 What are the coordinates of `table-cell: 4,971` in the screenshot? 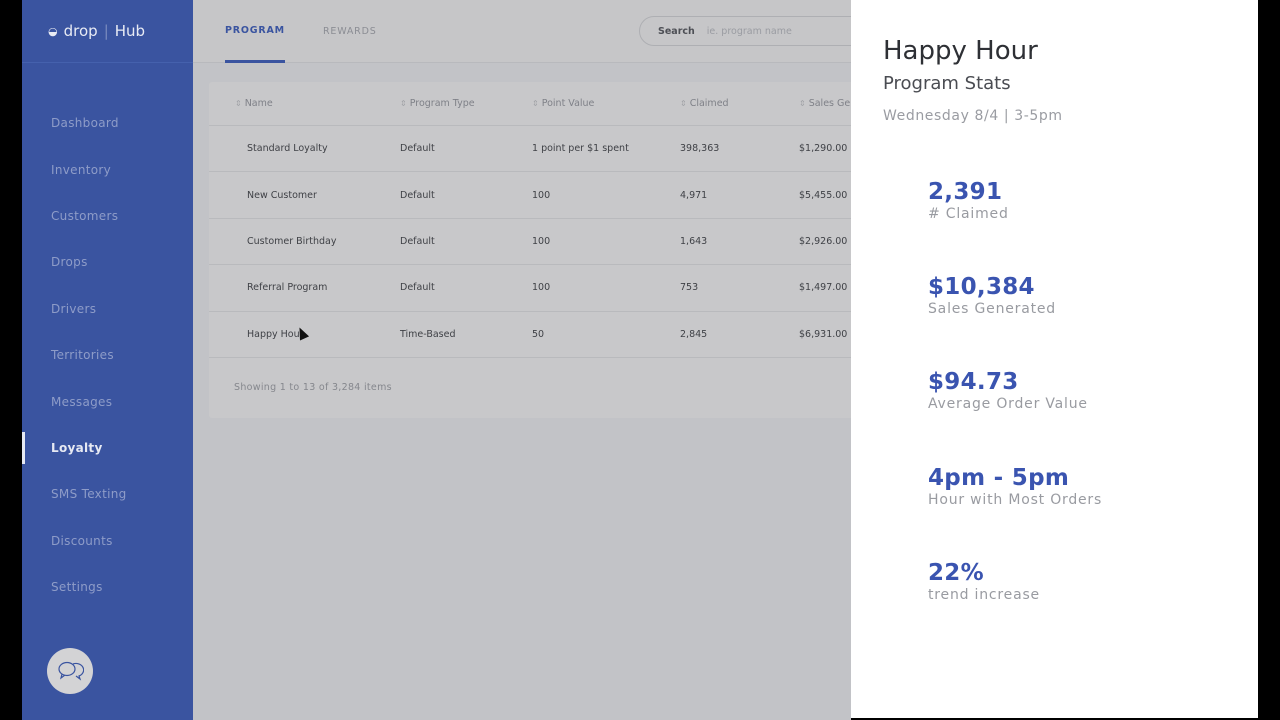 It's located at (694, 195).